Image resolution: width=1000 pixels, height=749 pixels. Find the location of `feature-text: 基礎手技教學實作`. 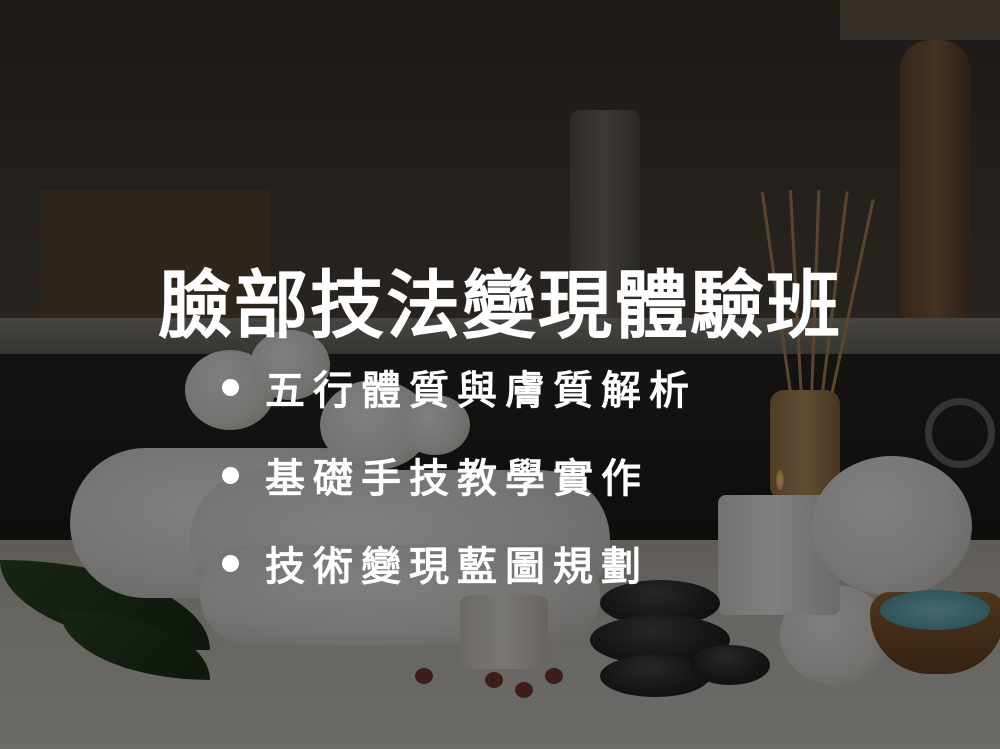

feature-text: 基礎手技教學實作 is located at coordinates (457, 479).